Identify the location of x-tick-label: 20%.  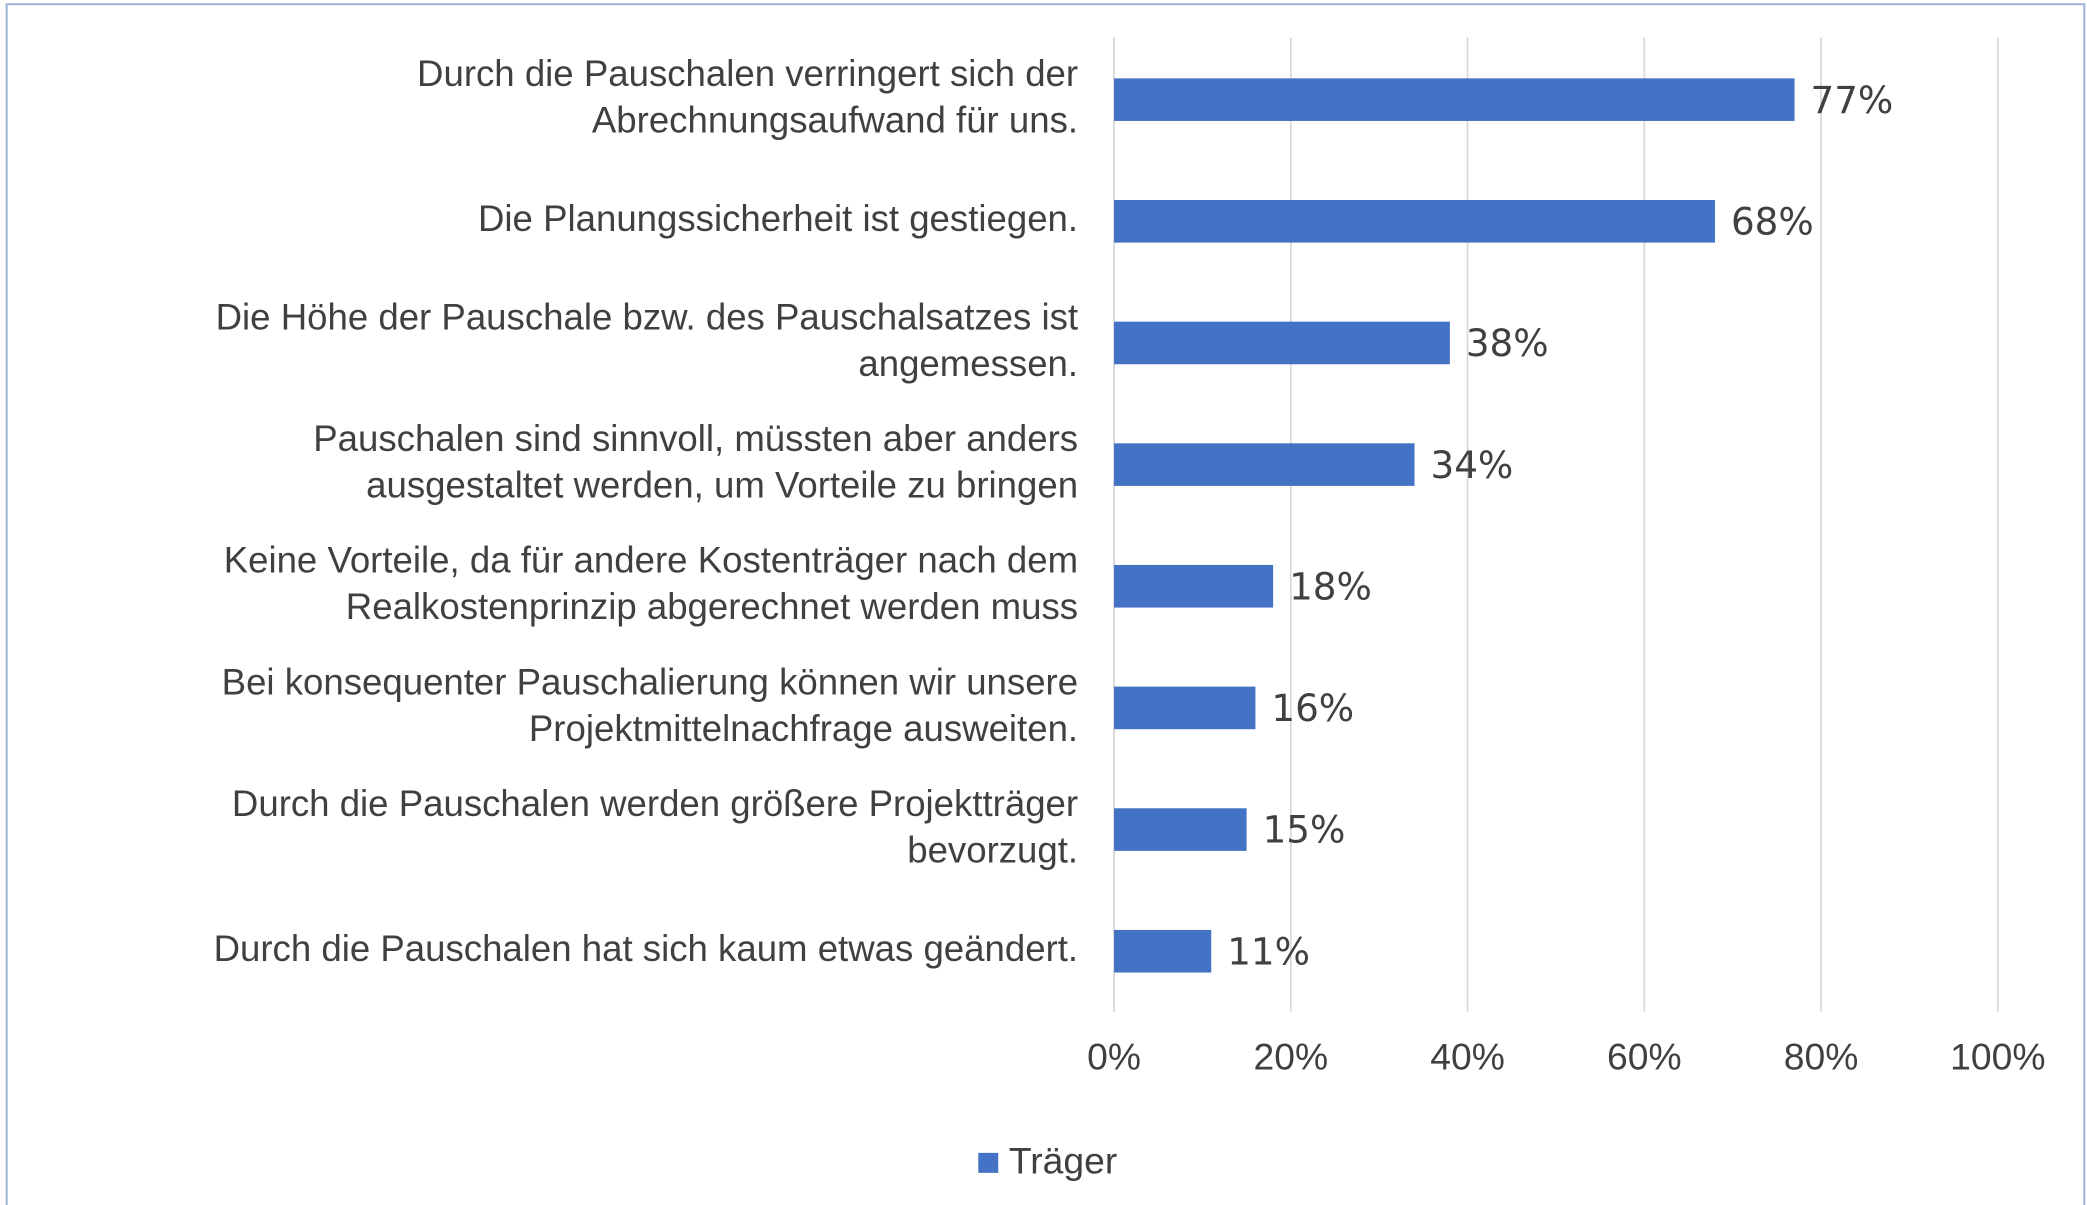
(1291, 1057).